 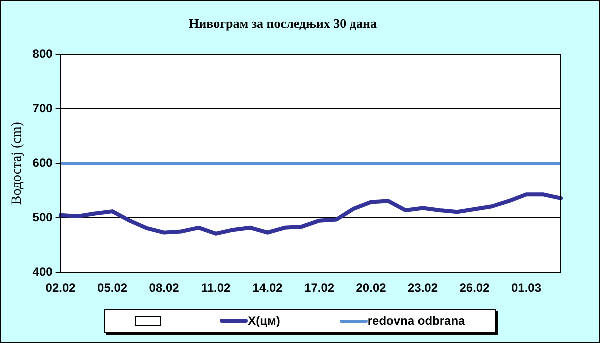 I want to click on chart-title: Нивограм за последњих 30 дана, so click(x=283, y=24).